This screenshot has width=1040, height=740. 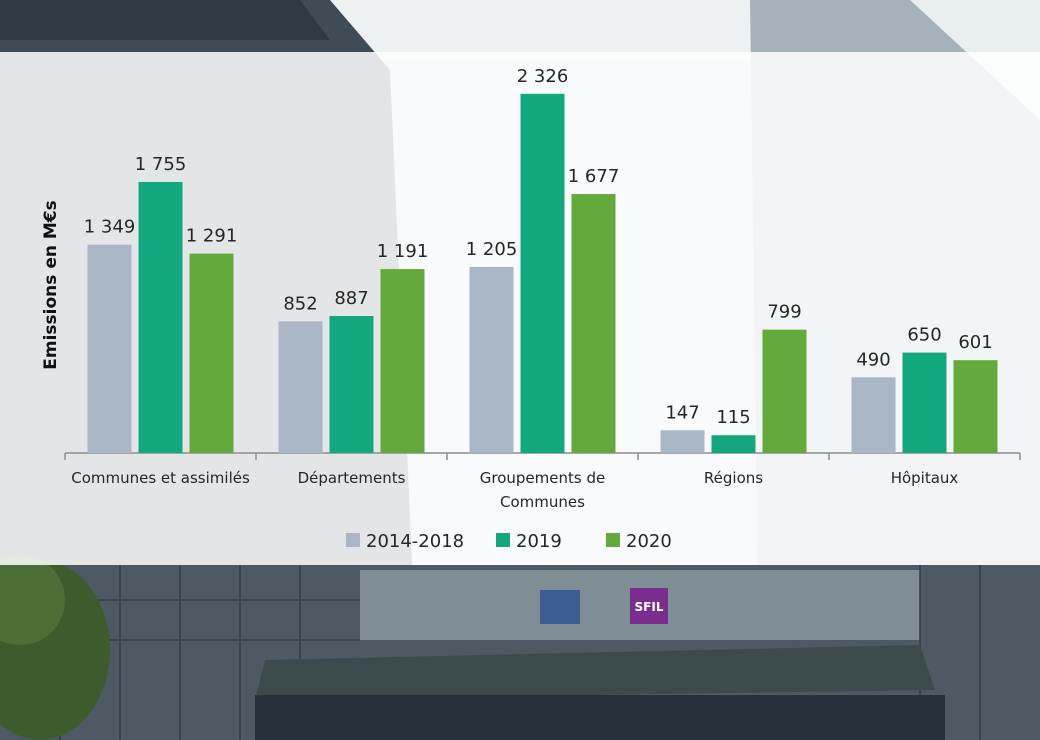 What do you see at coordinates (539, 541) in the screenshot?
I see `legend-label: 2019` at bounding box center [539, 541].